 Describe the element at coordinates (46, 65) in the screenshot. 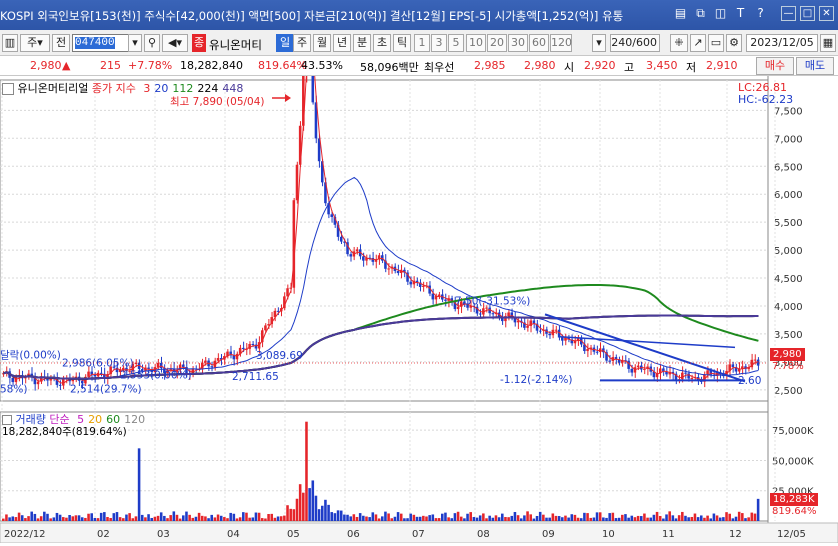

I see `current-price: 2,980` at that location.